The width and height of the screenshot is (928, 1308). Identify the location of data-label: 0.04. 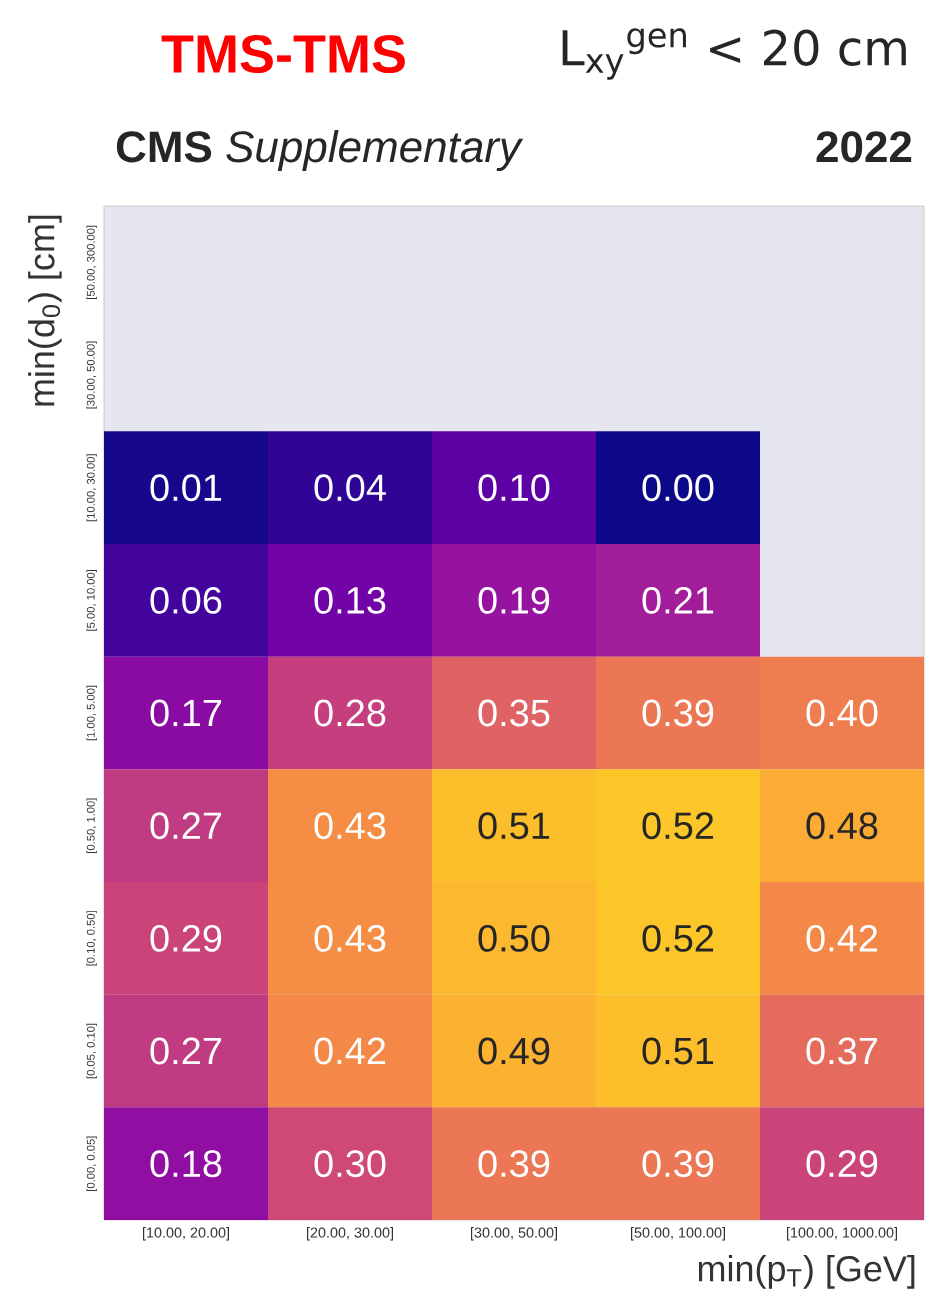
(350, 488).